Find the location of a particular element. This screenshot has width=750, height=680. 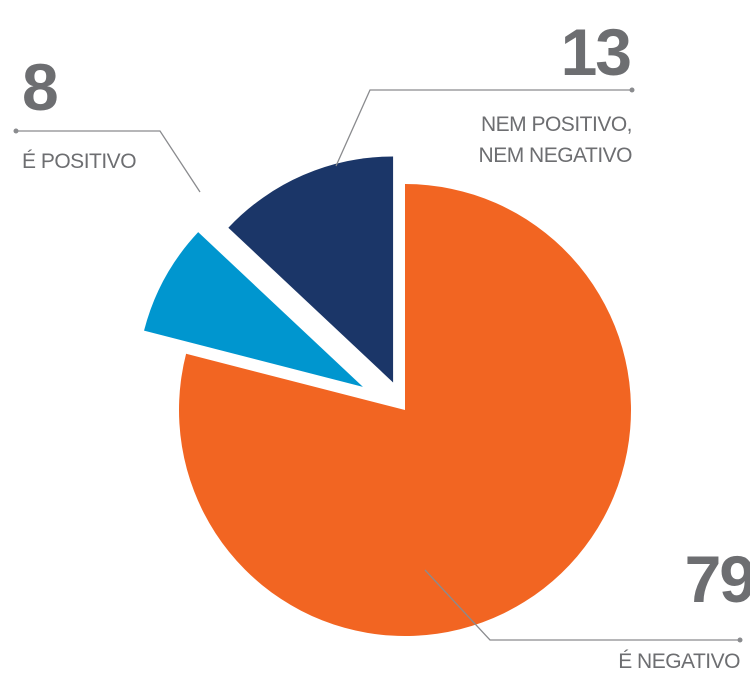

value-label: 8 is located at coordinates (39, 87).